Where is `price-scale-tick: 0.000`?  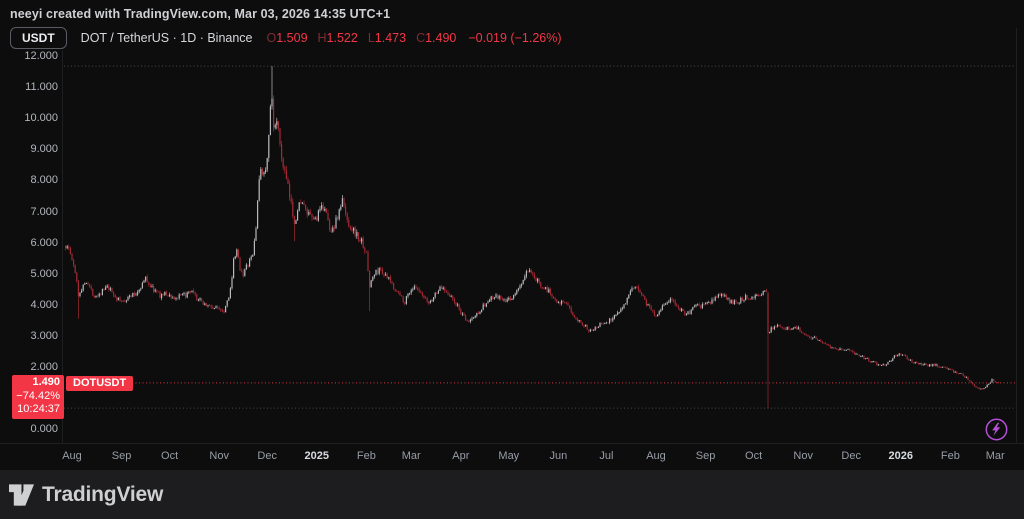
price-scale-tick: 0.000 is located at coordinates (44, 429).